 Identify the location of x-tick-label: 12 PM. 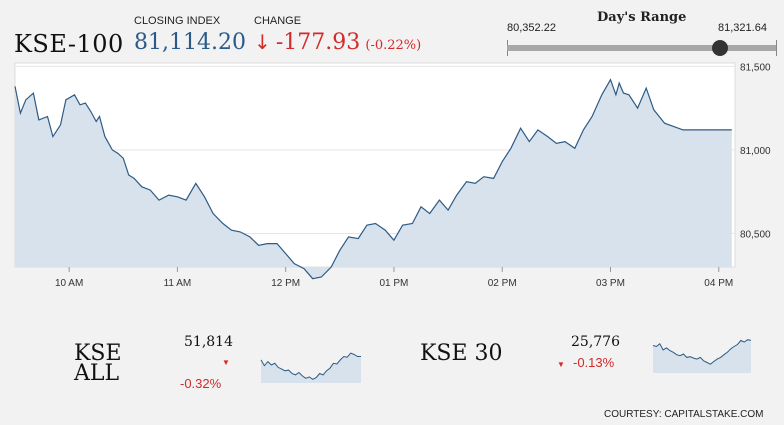
(285, 283).